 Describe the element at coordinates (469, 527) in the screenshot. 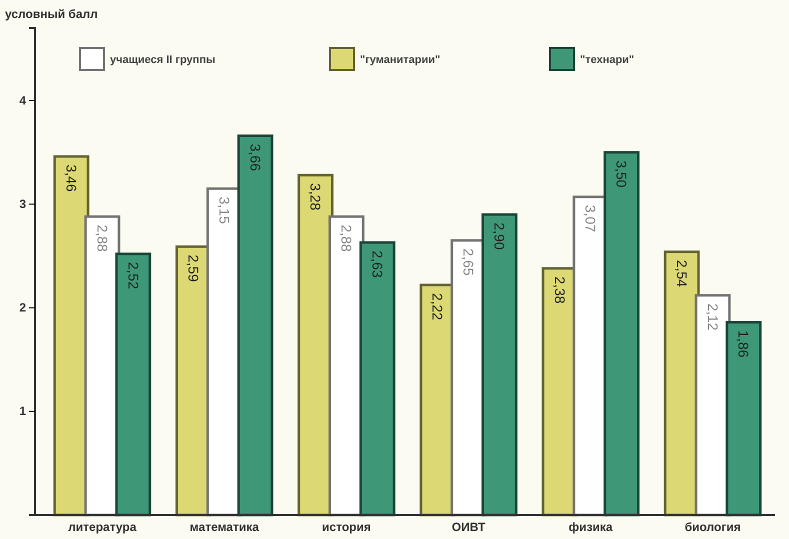

I see `x-tick-label: ОИВТ` at that location.